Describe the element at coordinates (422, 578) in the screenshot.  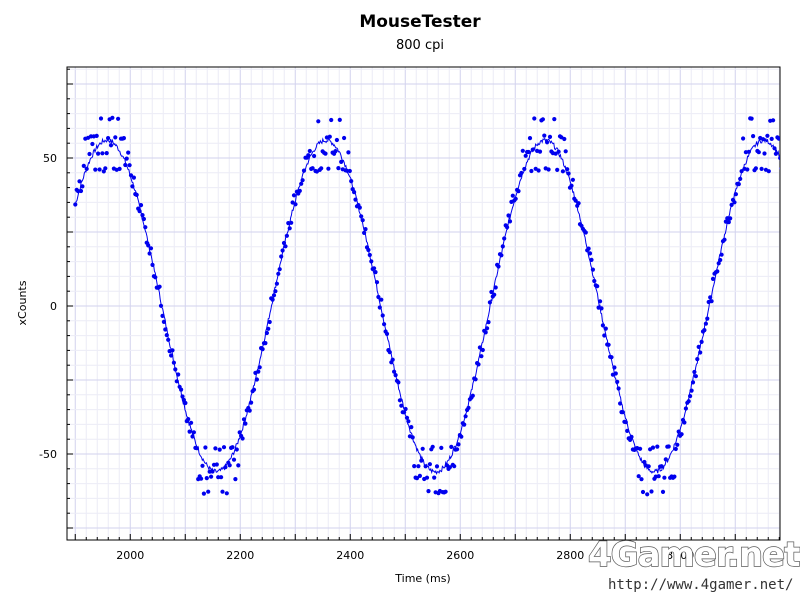
I see `x-axis-label: Time (ms)` at that location.